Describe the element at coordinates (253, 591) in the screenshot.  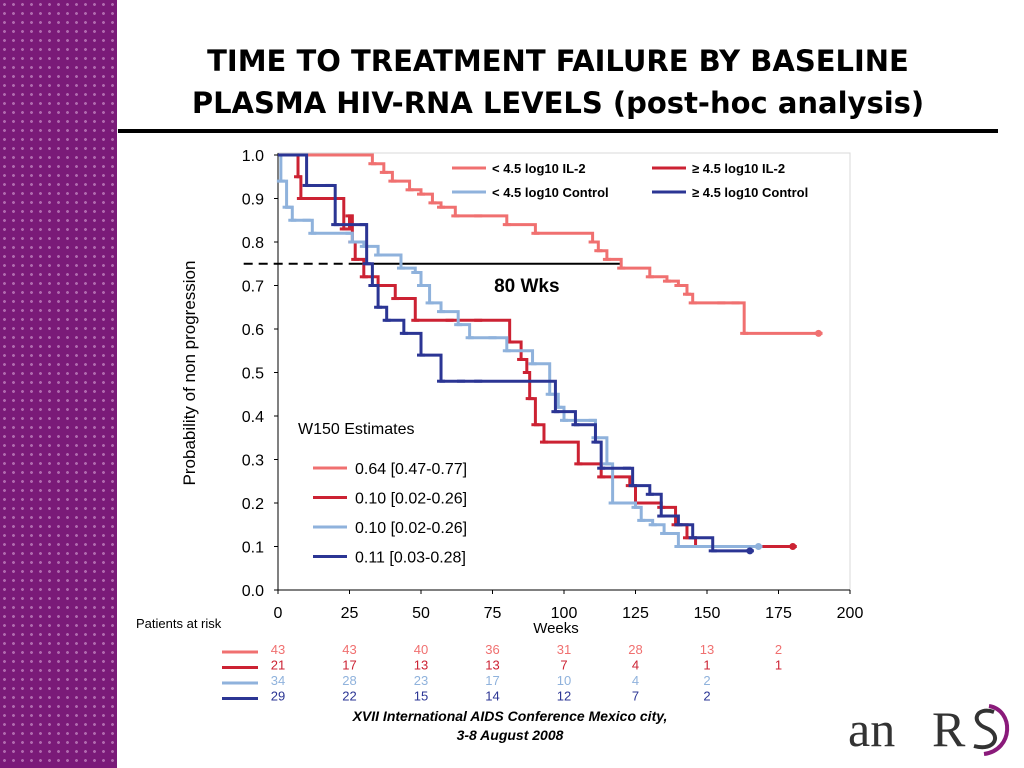
I see `y-tick-label: 0.0` at that location.